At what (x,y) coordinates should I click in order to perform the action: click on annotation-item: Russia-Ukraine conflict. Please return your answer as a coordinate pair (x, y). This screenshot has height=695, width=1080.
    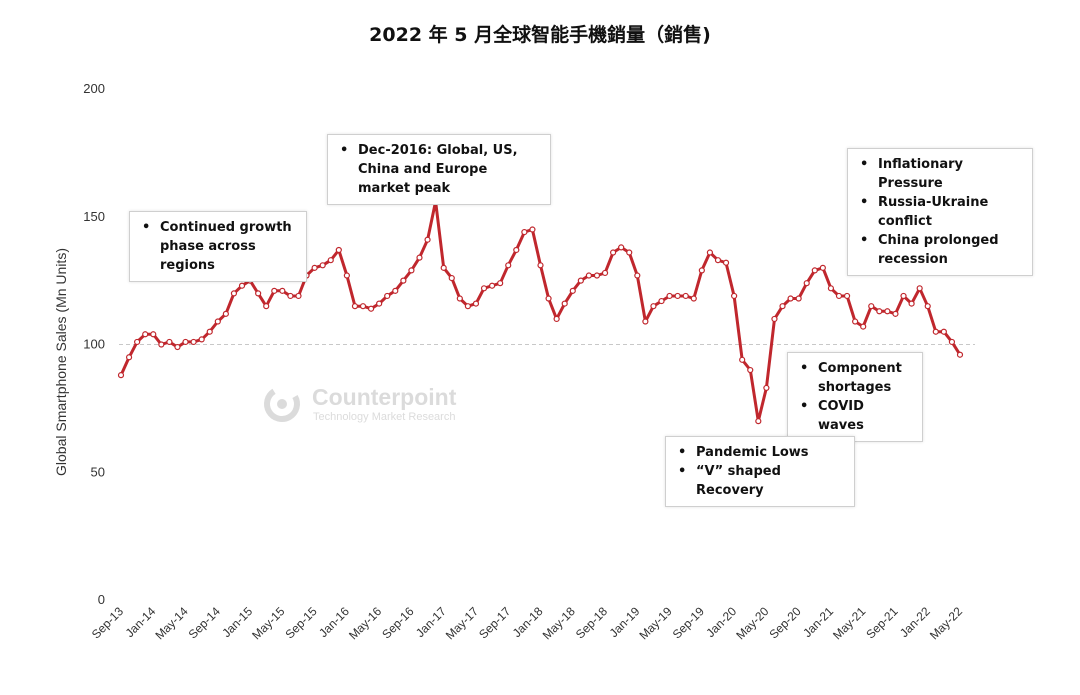
    Looking at the image, I should click on (939, 212).